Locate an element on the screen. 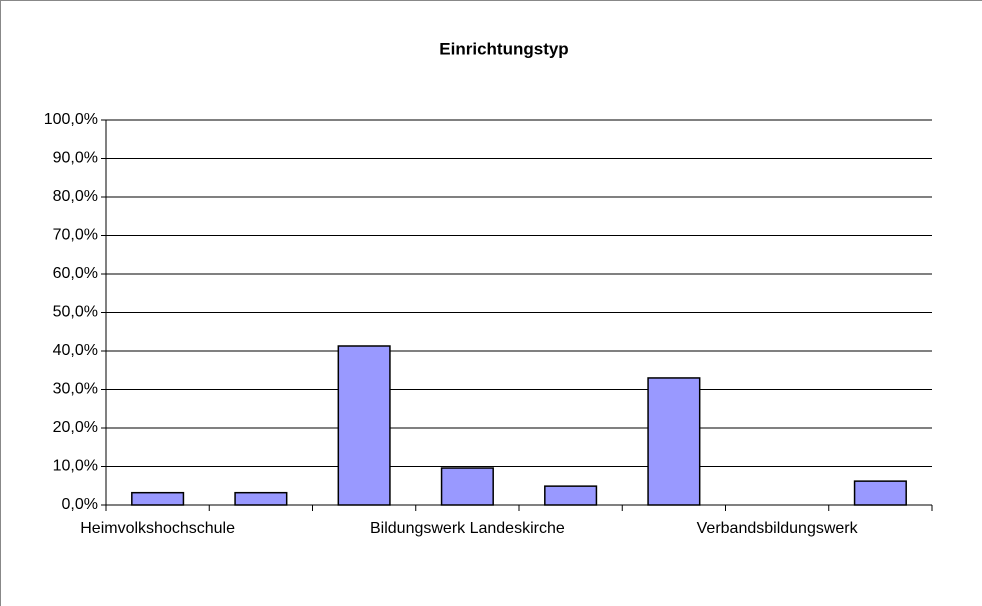 The image size is (982, 606). y-tick-label: 40,0% is located at coordinates (75, 350).